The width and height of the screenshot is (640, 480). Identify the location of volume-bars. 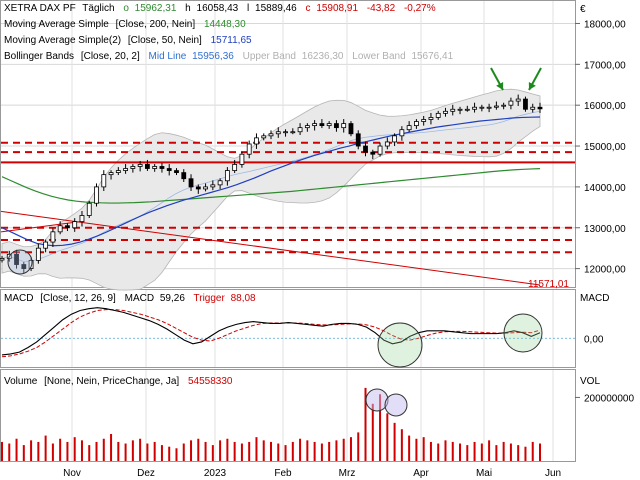
(271, 424).